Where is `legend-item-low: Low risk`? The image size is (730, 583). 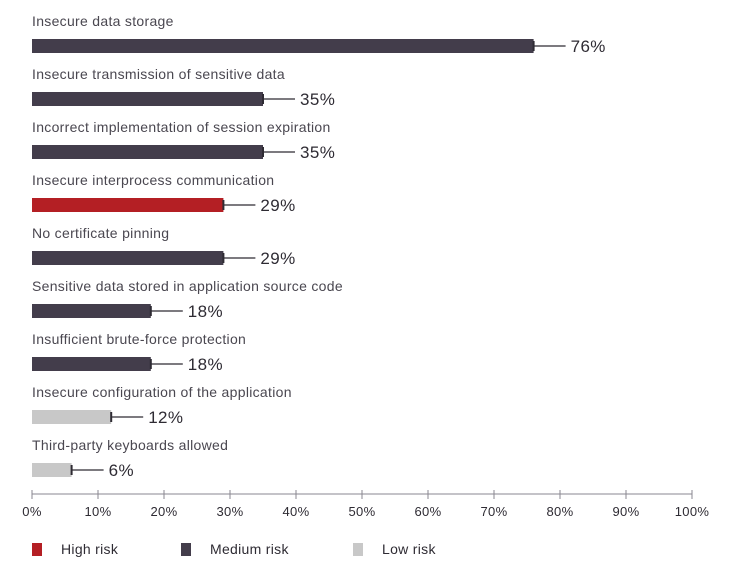 legend-item-low: Low risk is located at coordinates (394, 549).